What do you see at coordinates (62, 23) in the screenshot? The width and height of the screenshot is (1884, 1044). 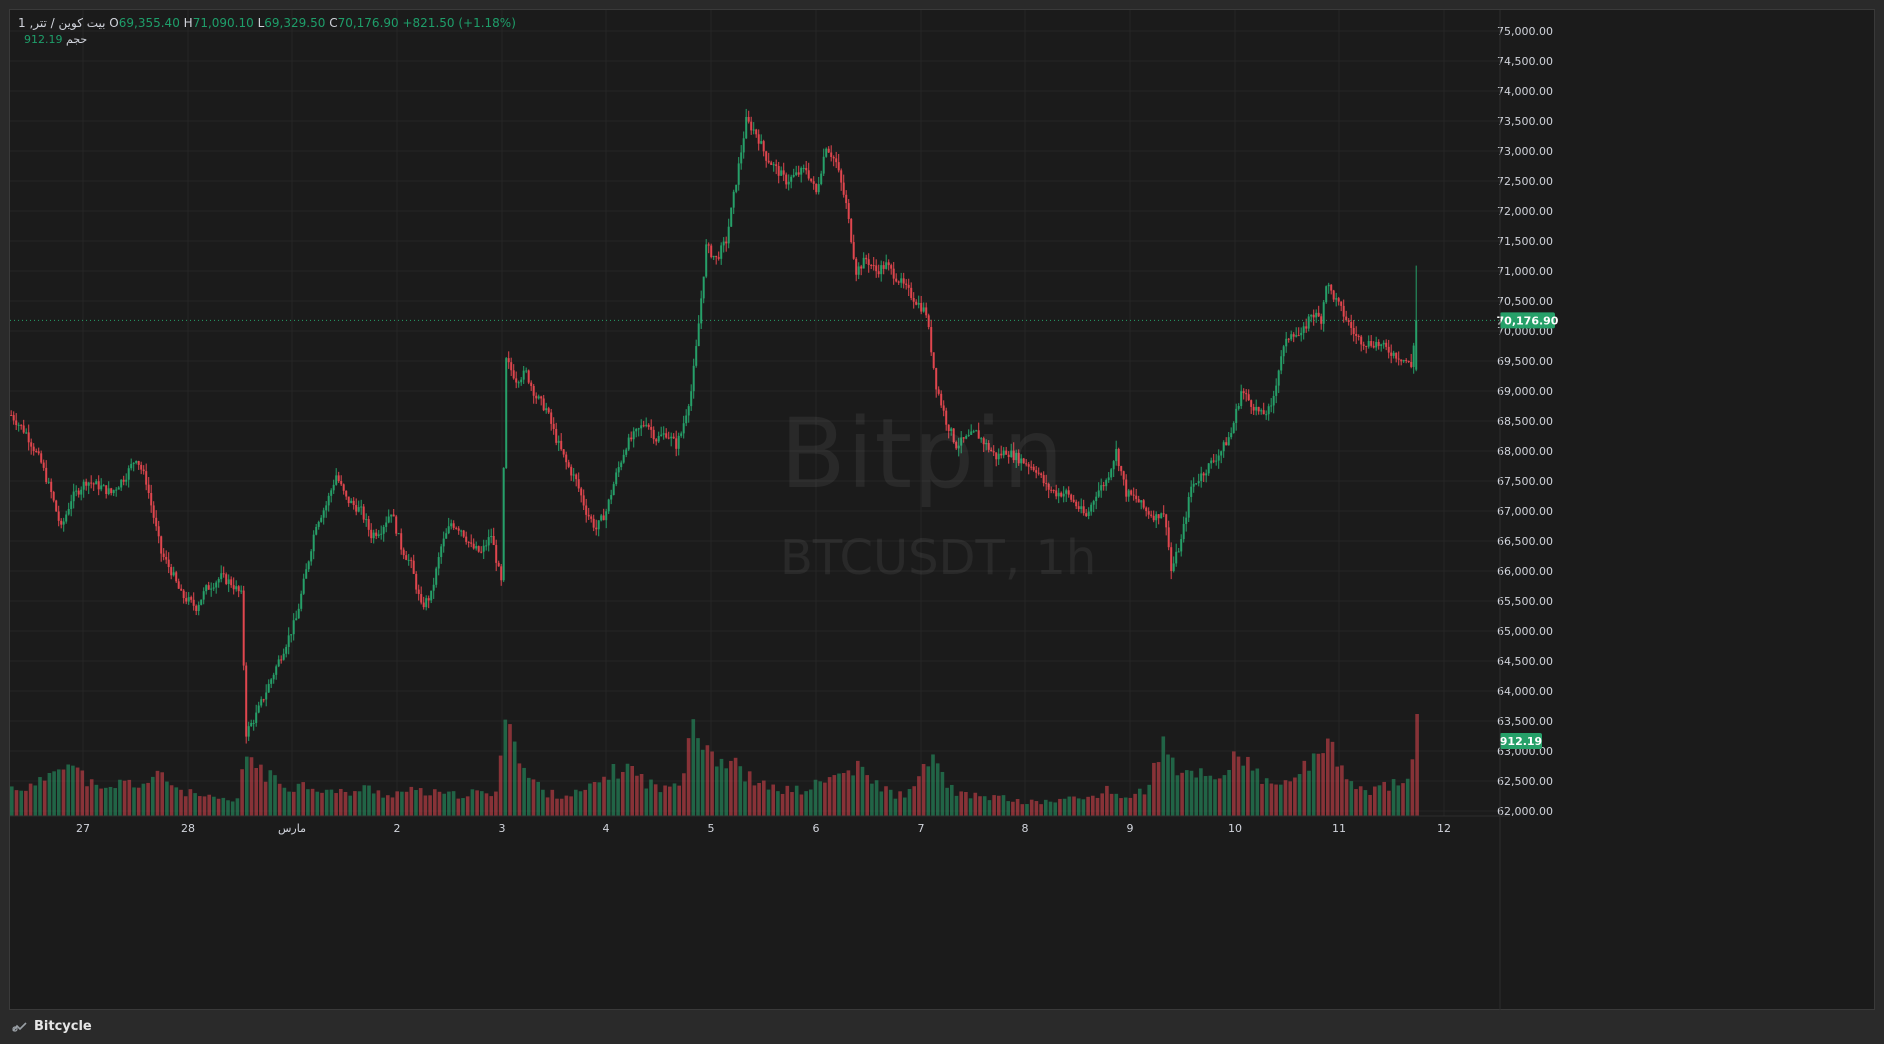 I see `symbol-label: بيت كوين / تتر, 1` at bounding box center [62, 23].